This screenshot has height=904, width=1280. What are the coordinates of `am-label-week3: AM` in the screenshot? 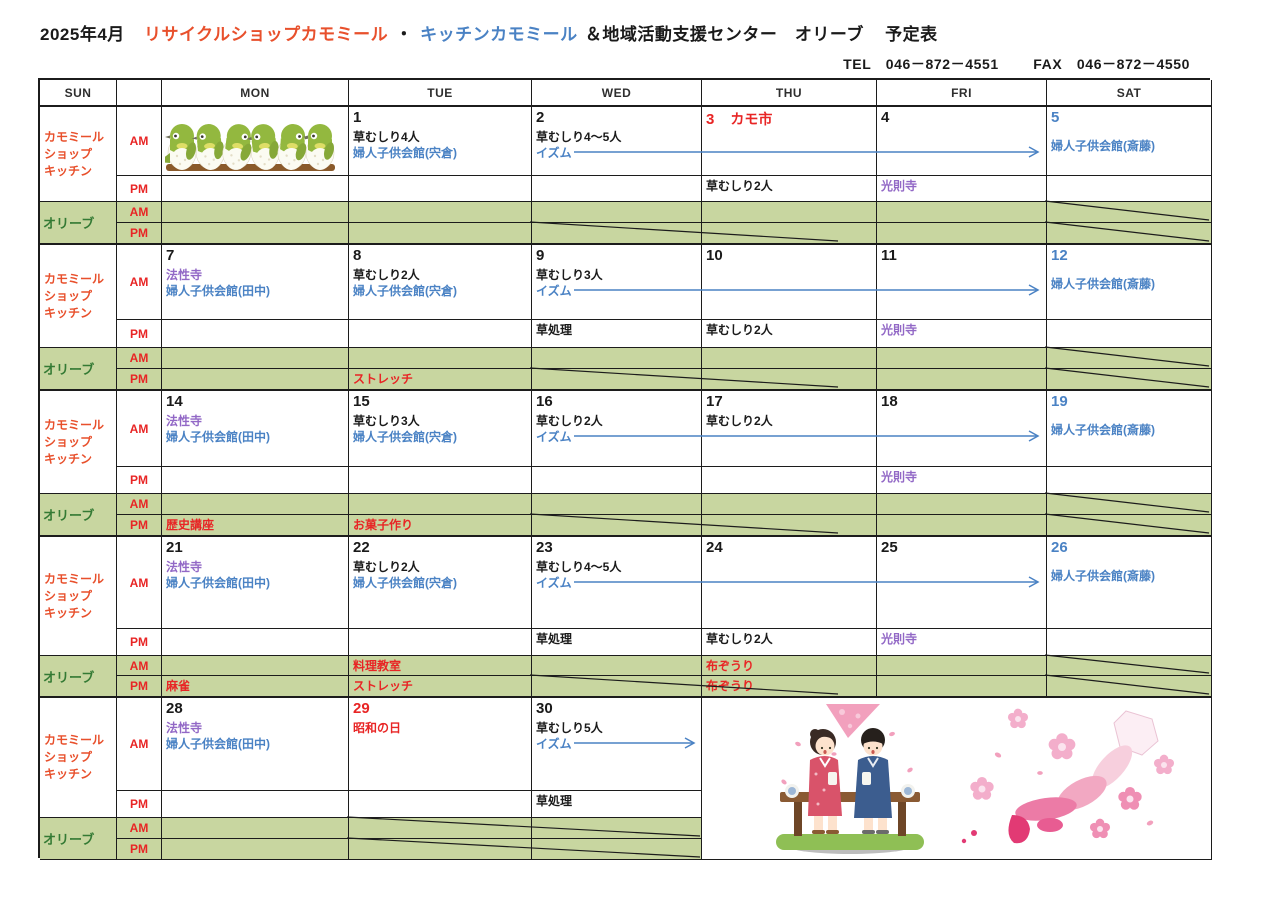 It's located at (139, 428).